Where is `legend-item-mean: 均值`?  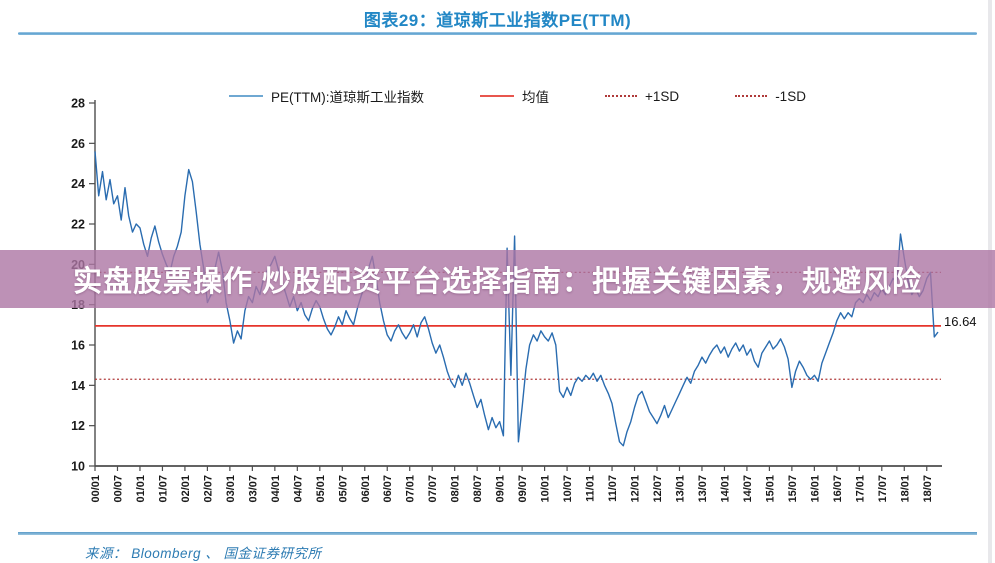
legend-item-mean: 均值 is located at coordinates (514, 96).